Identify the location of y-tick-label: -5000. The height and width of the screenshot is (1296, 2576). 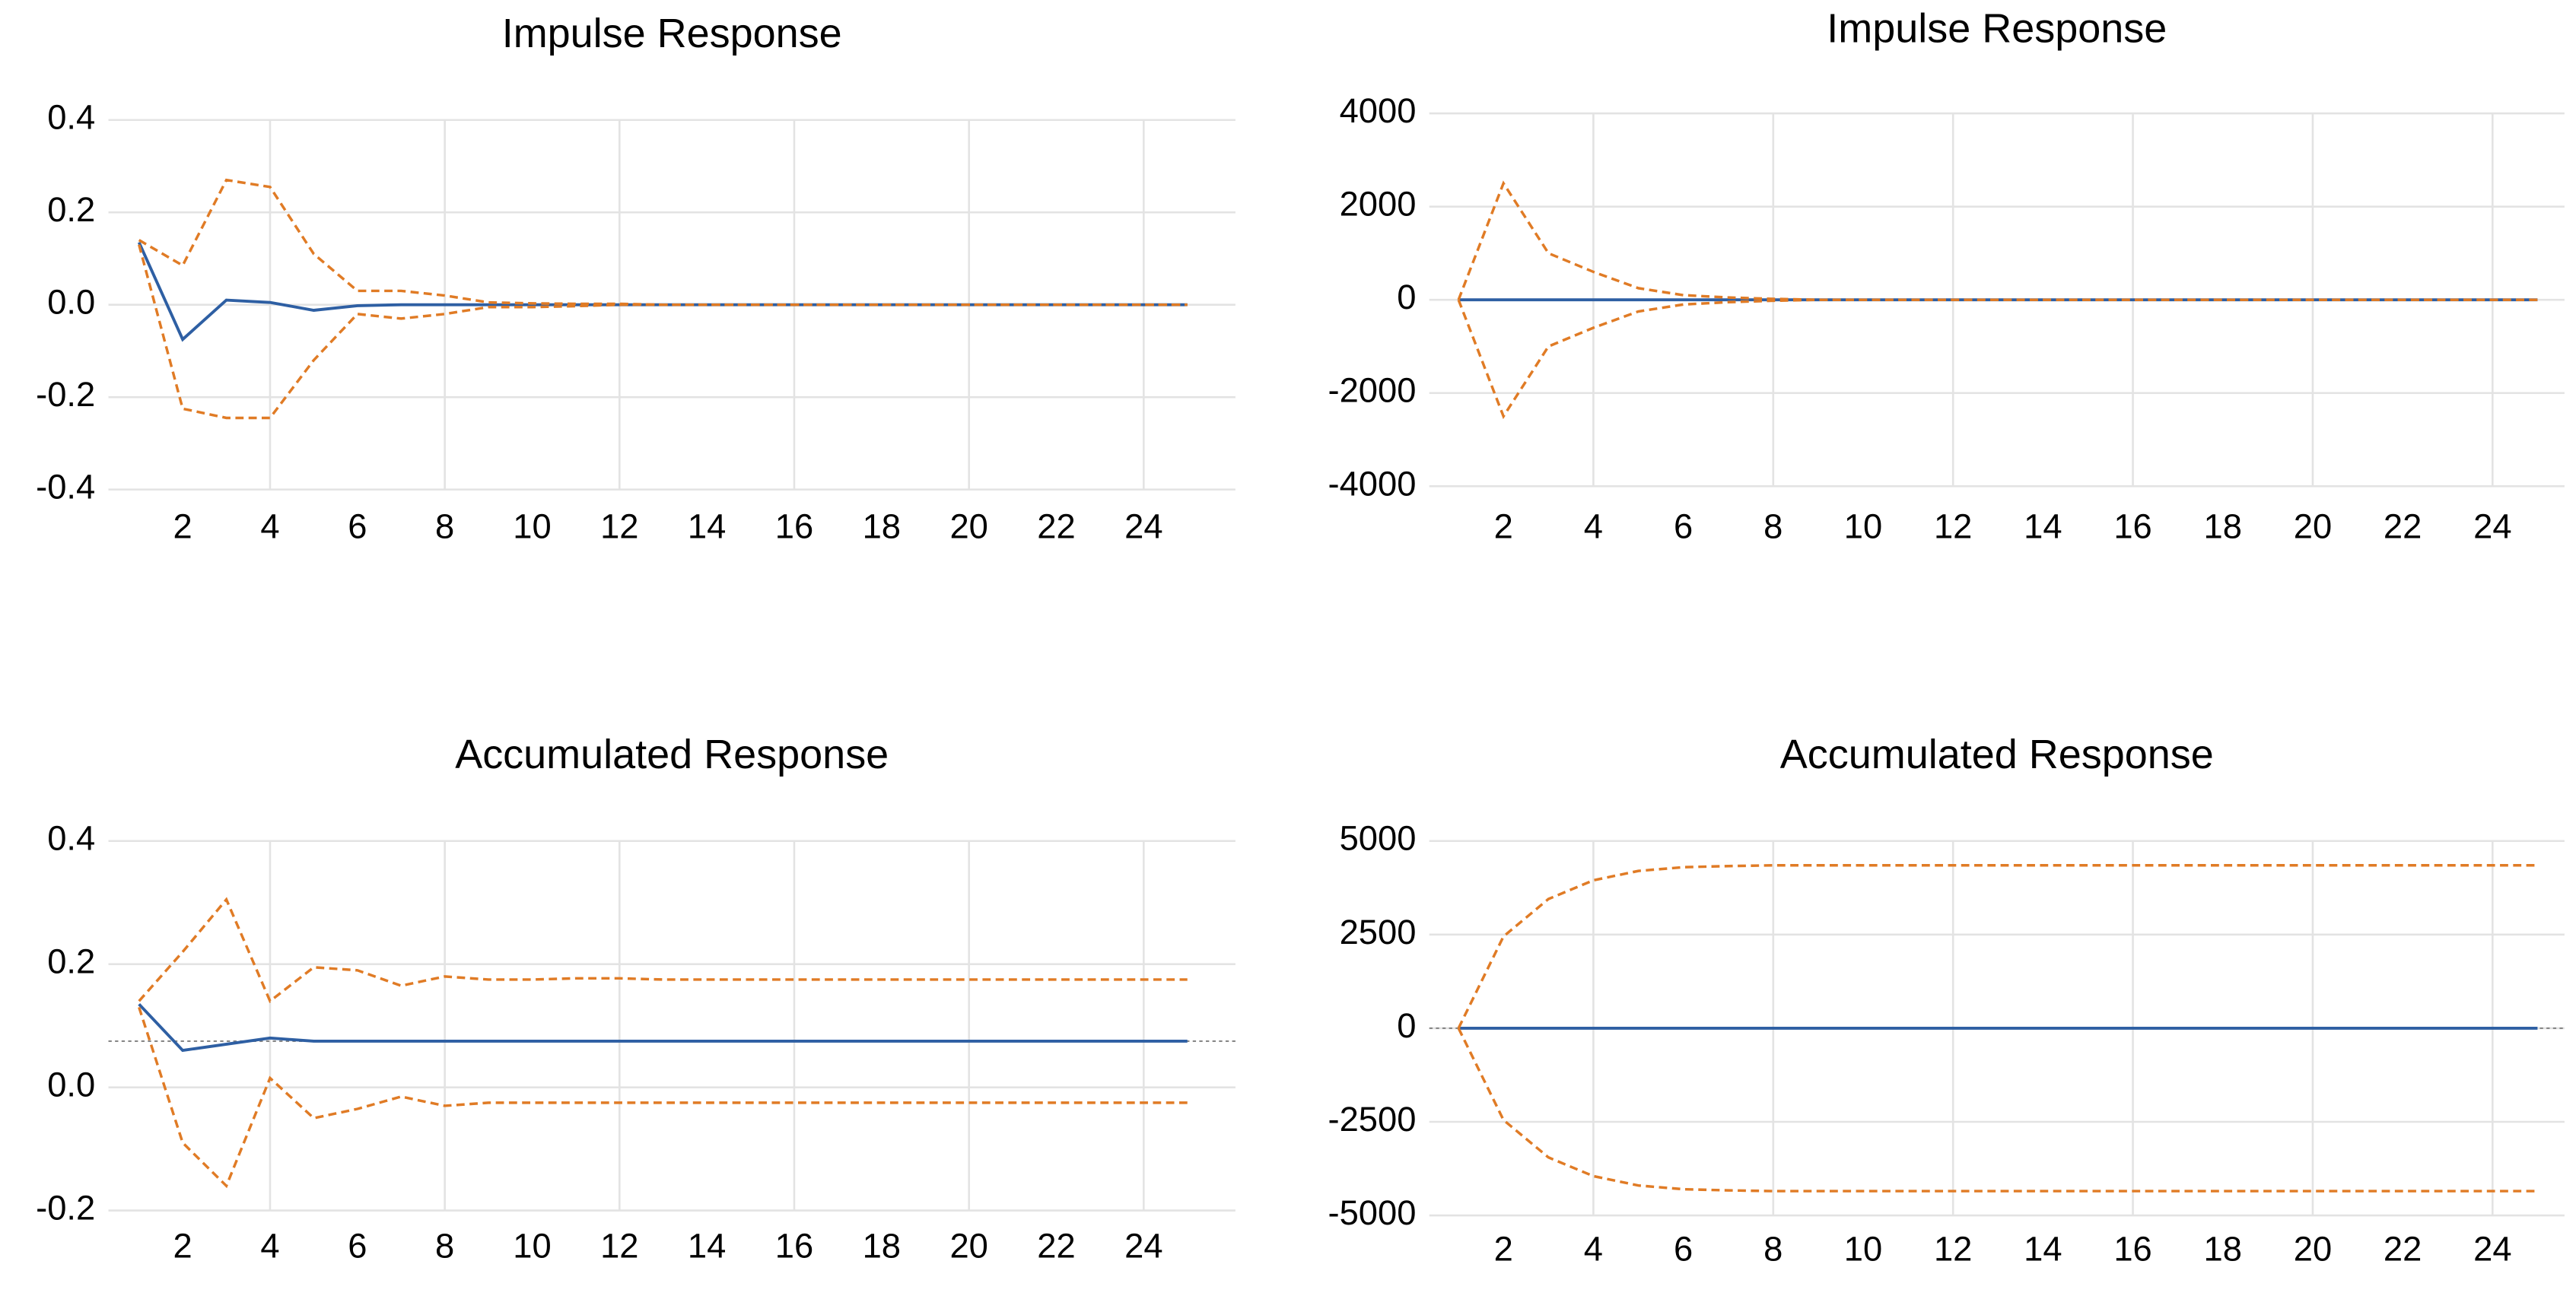
(1372, 1212).